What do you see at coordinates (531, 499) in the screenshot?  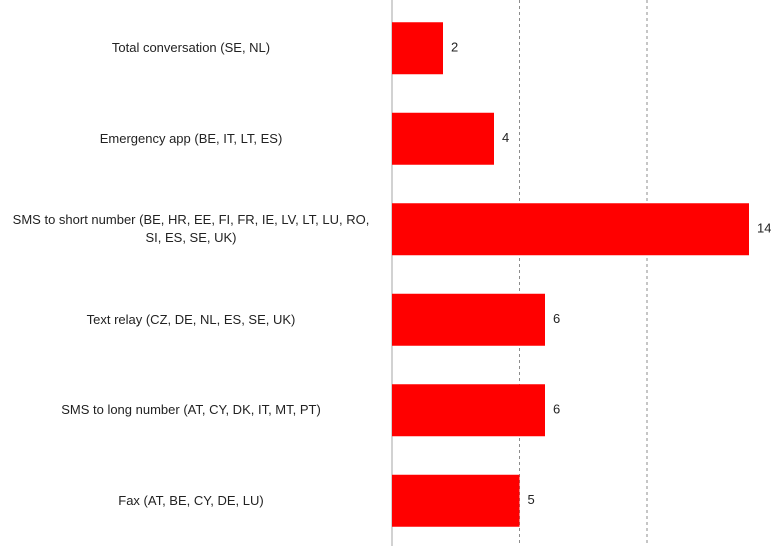 I see `value-label: 5` at bounding box center [531, 499].